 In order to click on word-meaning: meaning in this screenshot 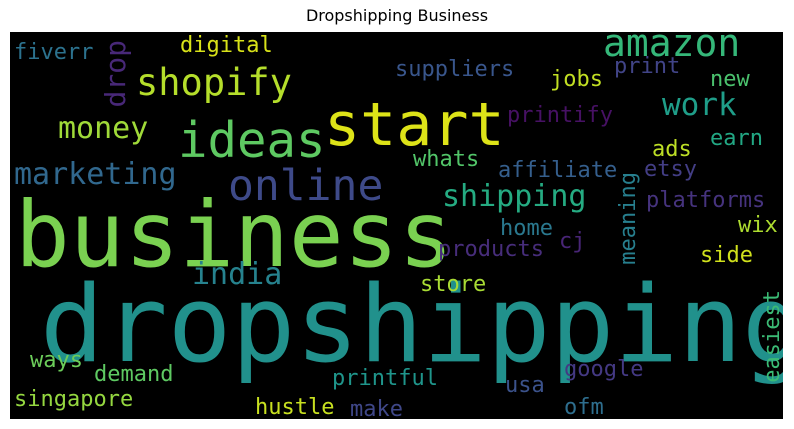, I will do `click(628, 218)`.